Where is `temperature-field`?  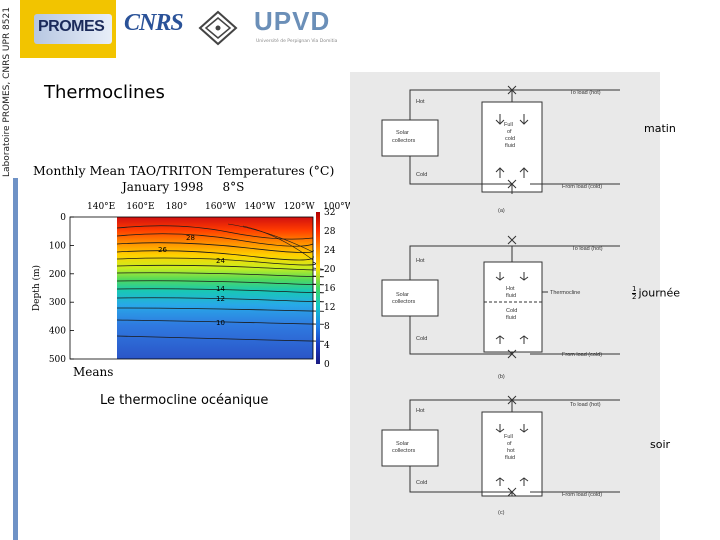
temperature-field is located at coordinates (215, 288).